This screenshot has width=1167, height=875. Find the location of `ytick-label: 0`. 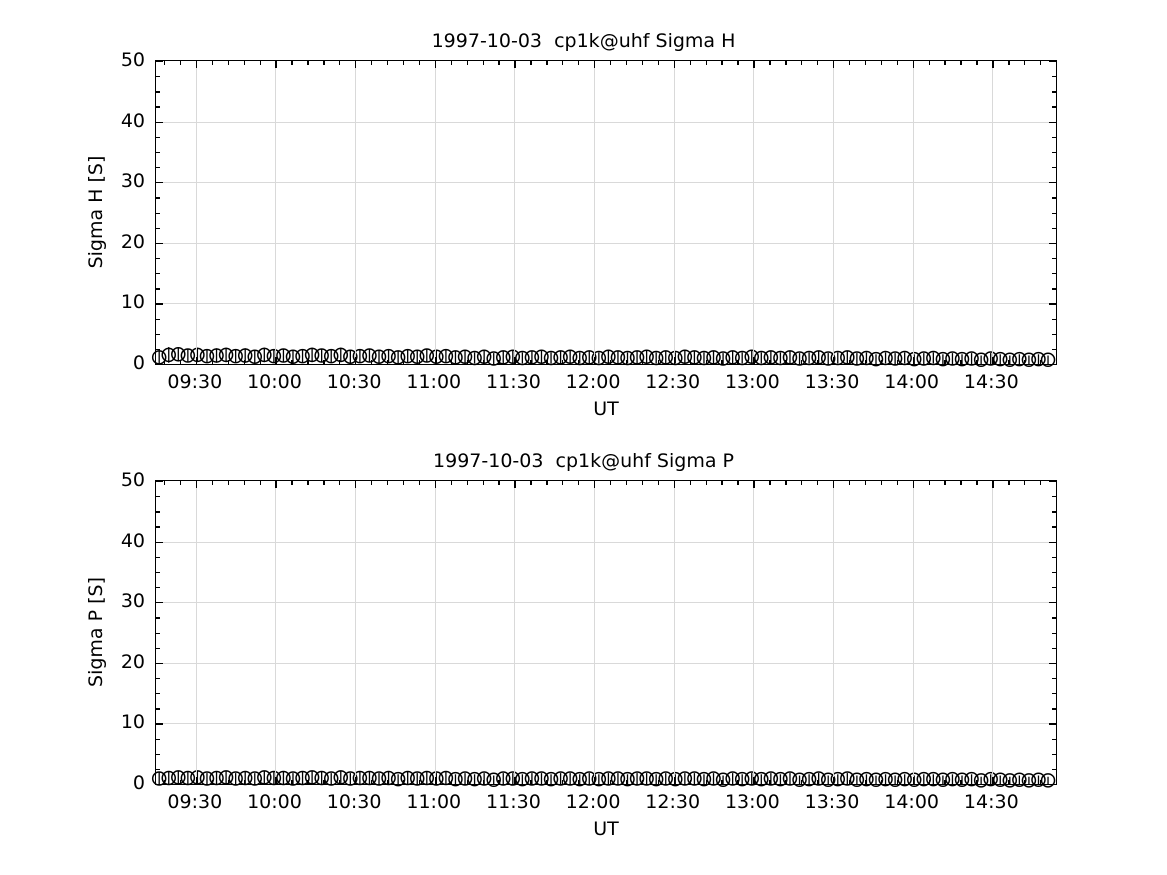

ytick-label: 0 is located at coordinates (138, 783).